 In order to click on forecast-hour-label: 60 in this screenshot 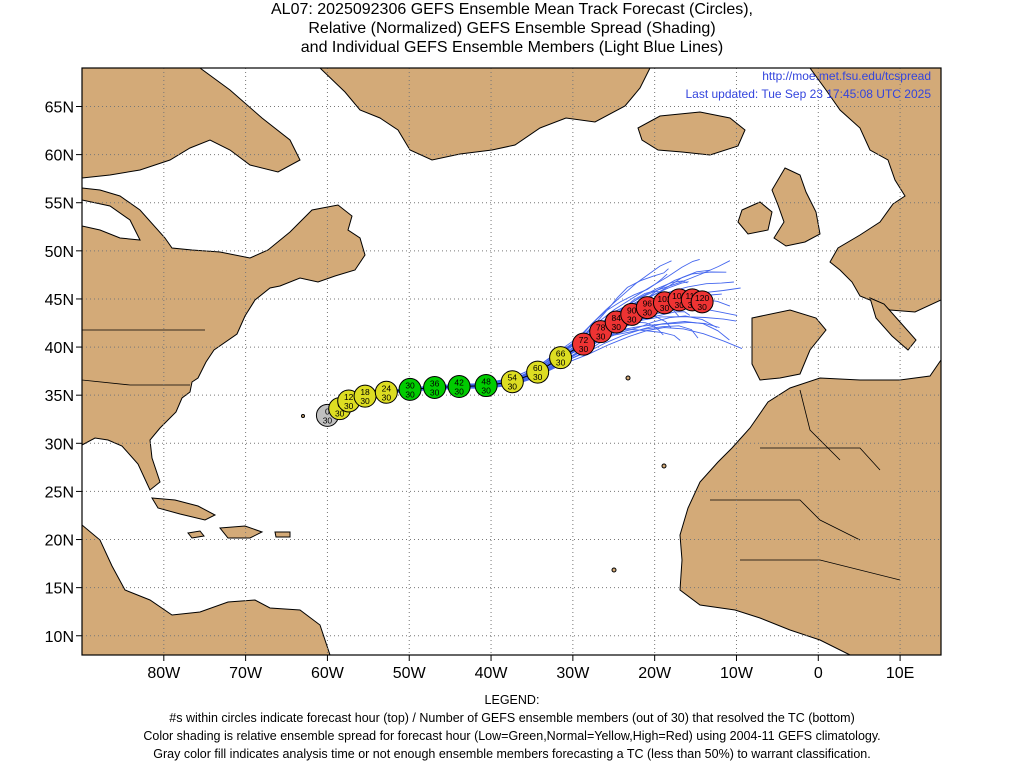, I will do `click(538, 368)`.